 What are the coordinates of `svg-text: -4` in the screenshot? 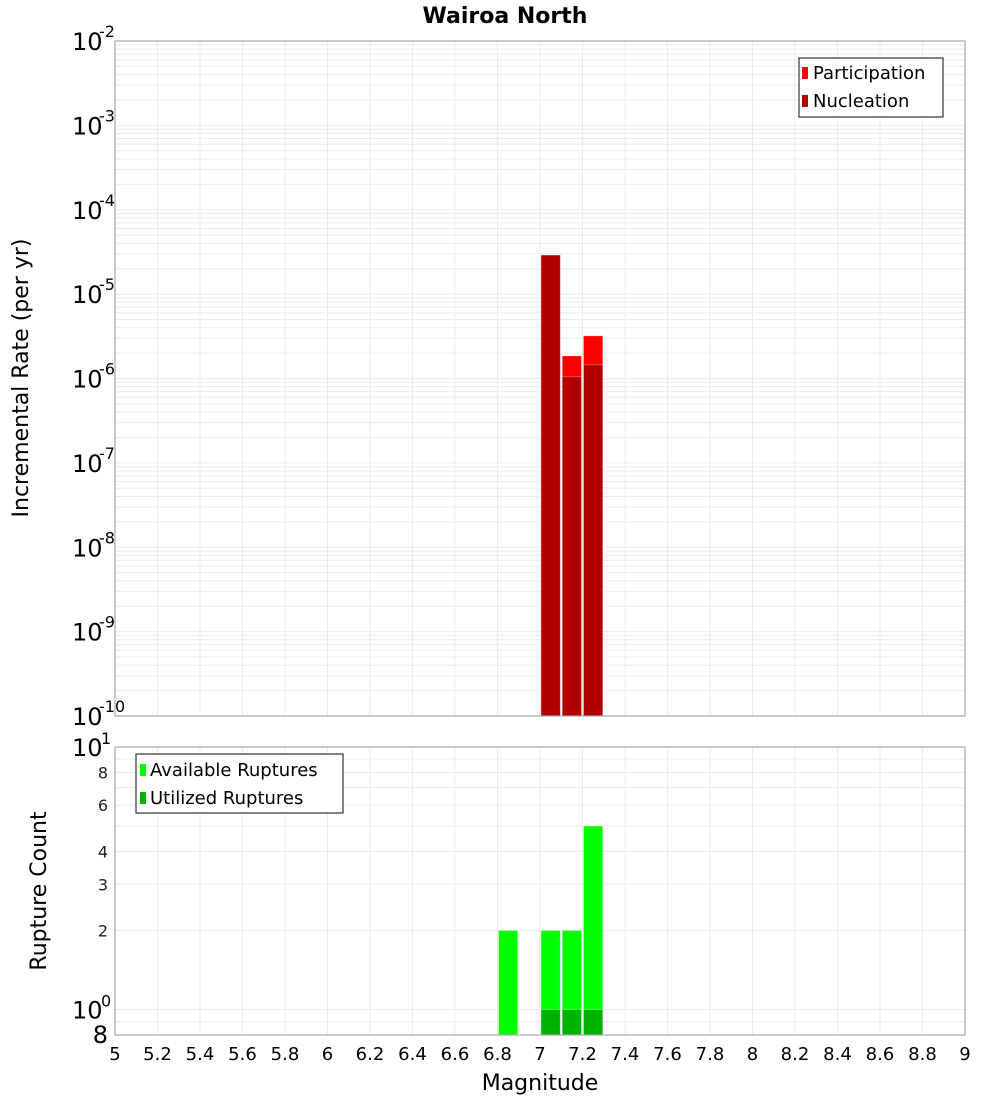 It's located at (107, 200).